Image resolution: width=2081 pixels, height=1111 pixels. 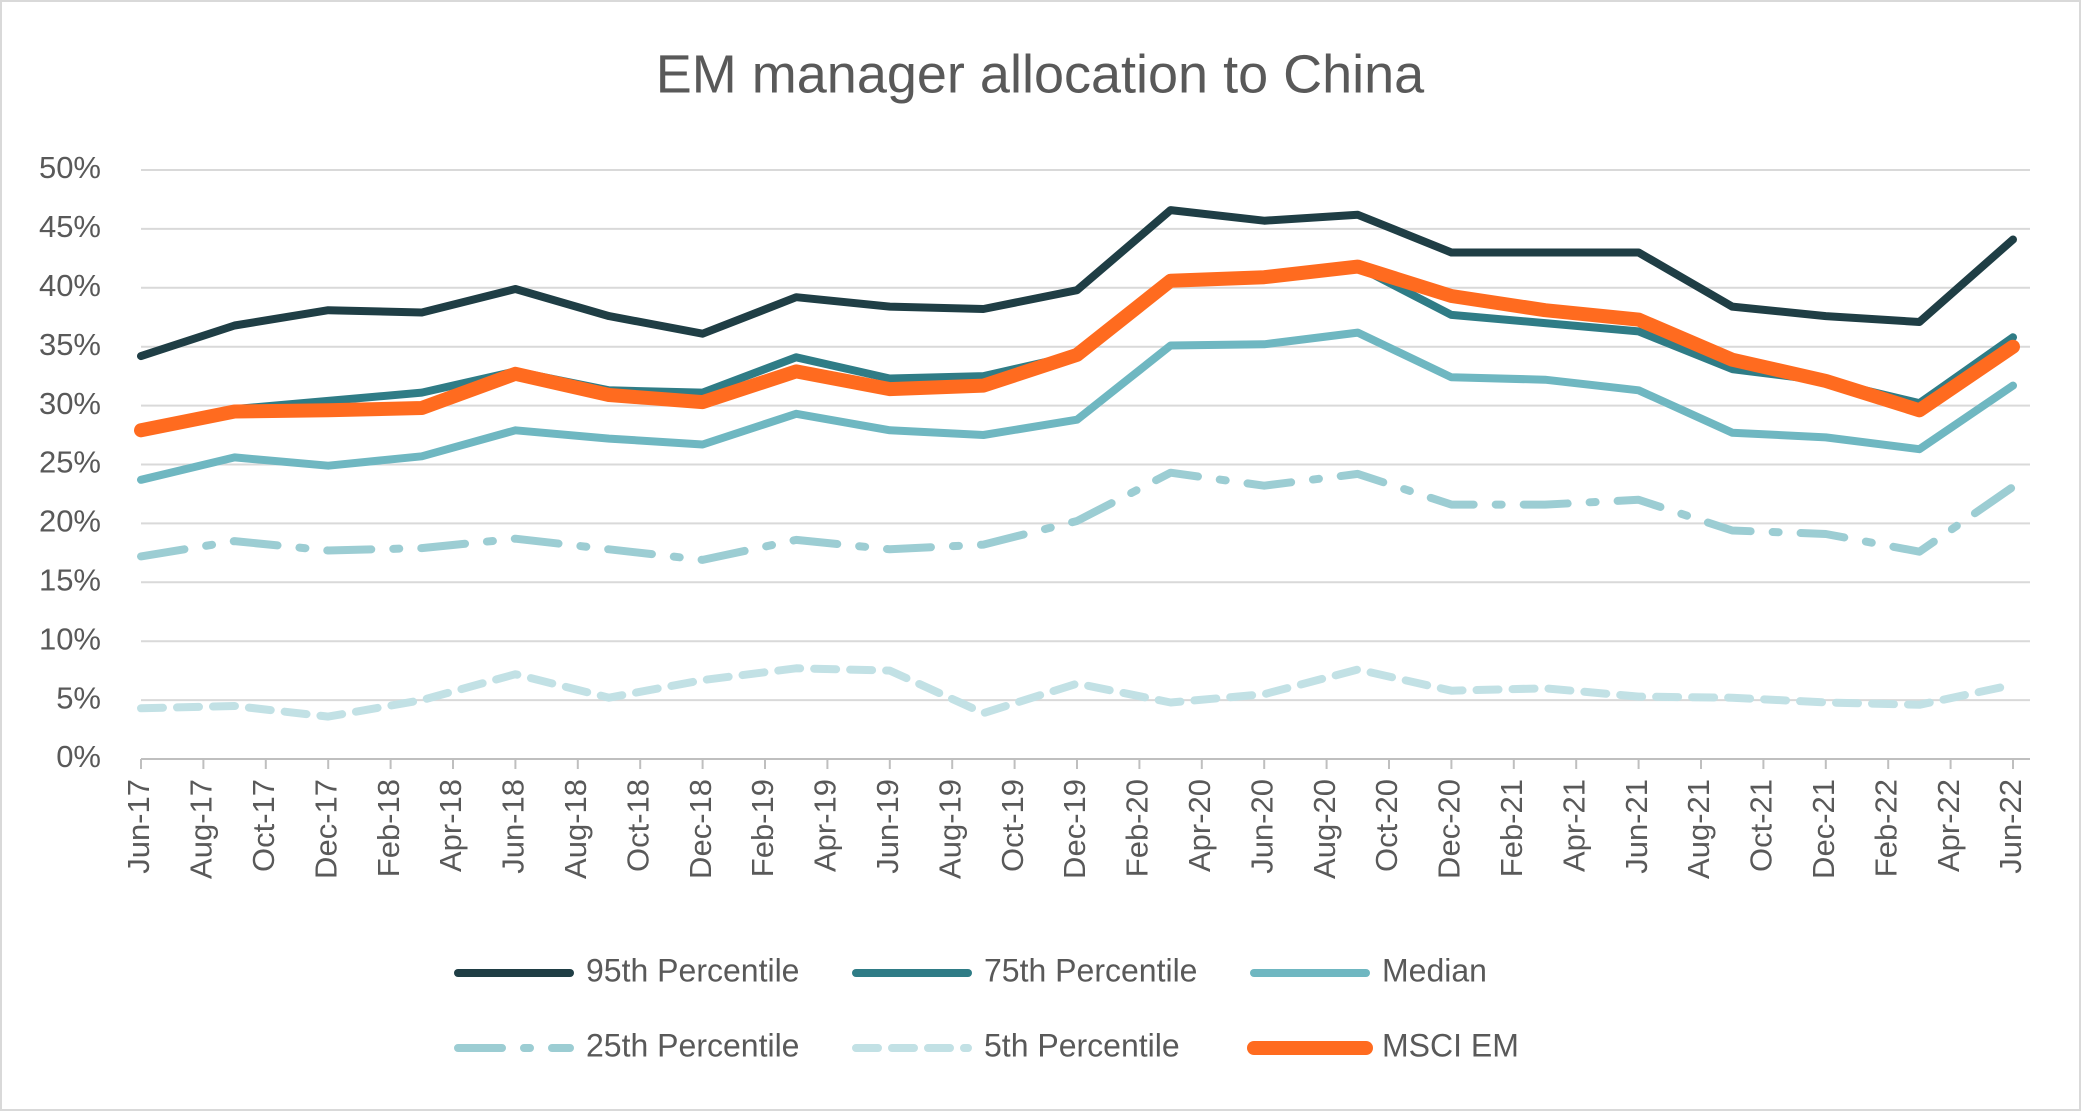 What do you see at coordinates (513, 826) in the screenshot?
I see `x-tick-label: Jun-18` at bounding box center [513, 826].